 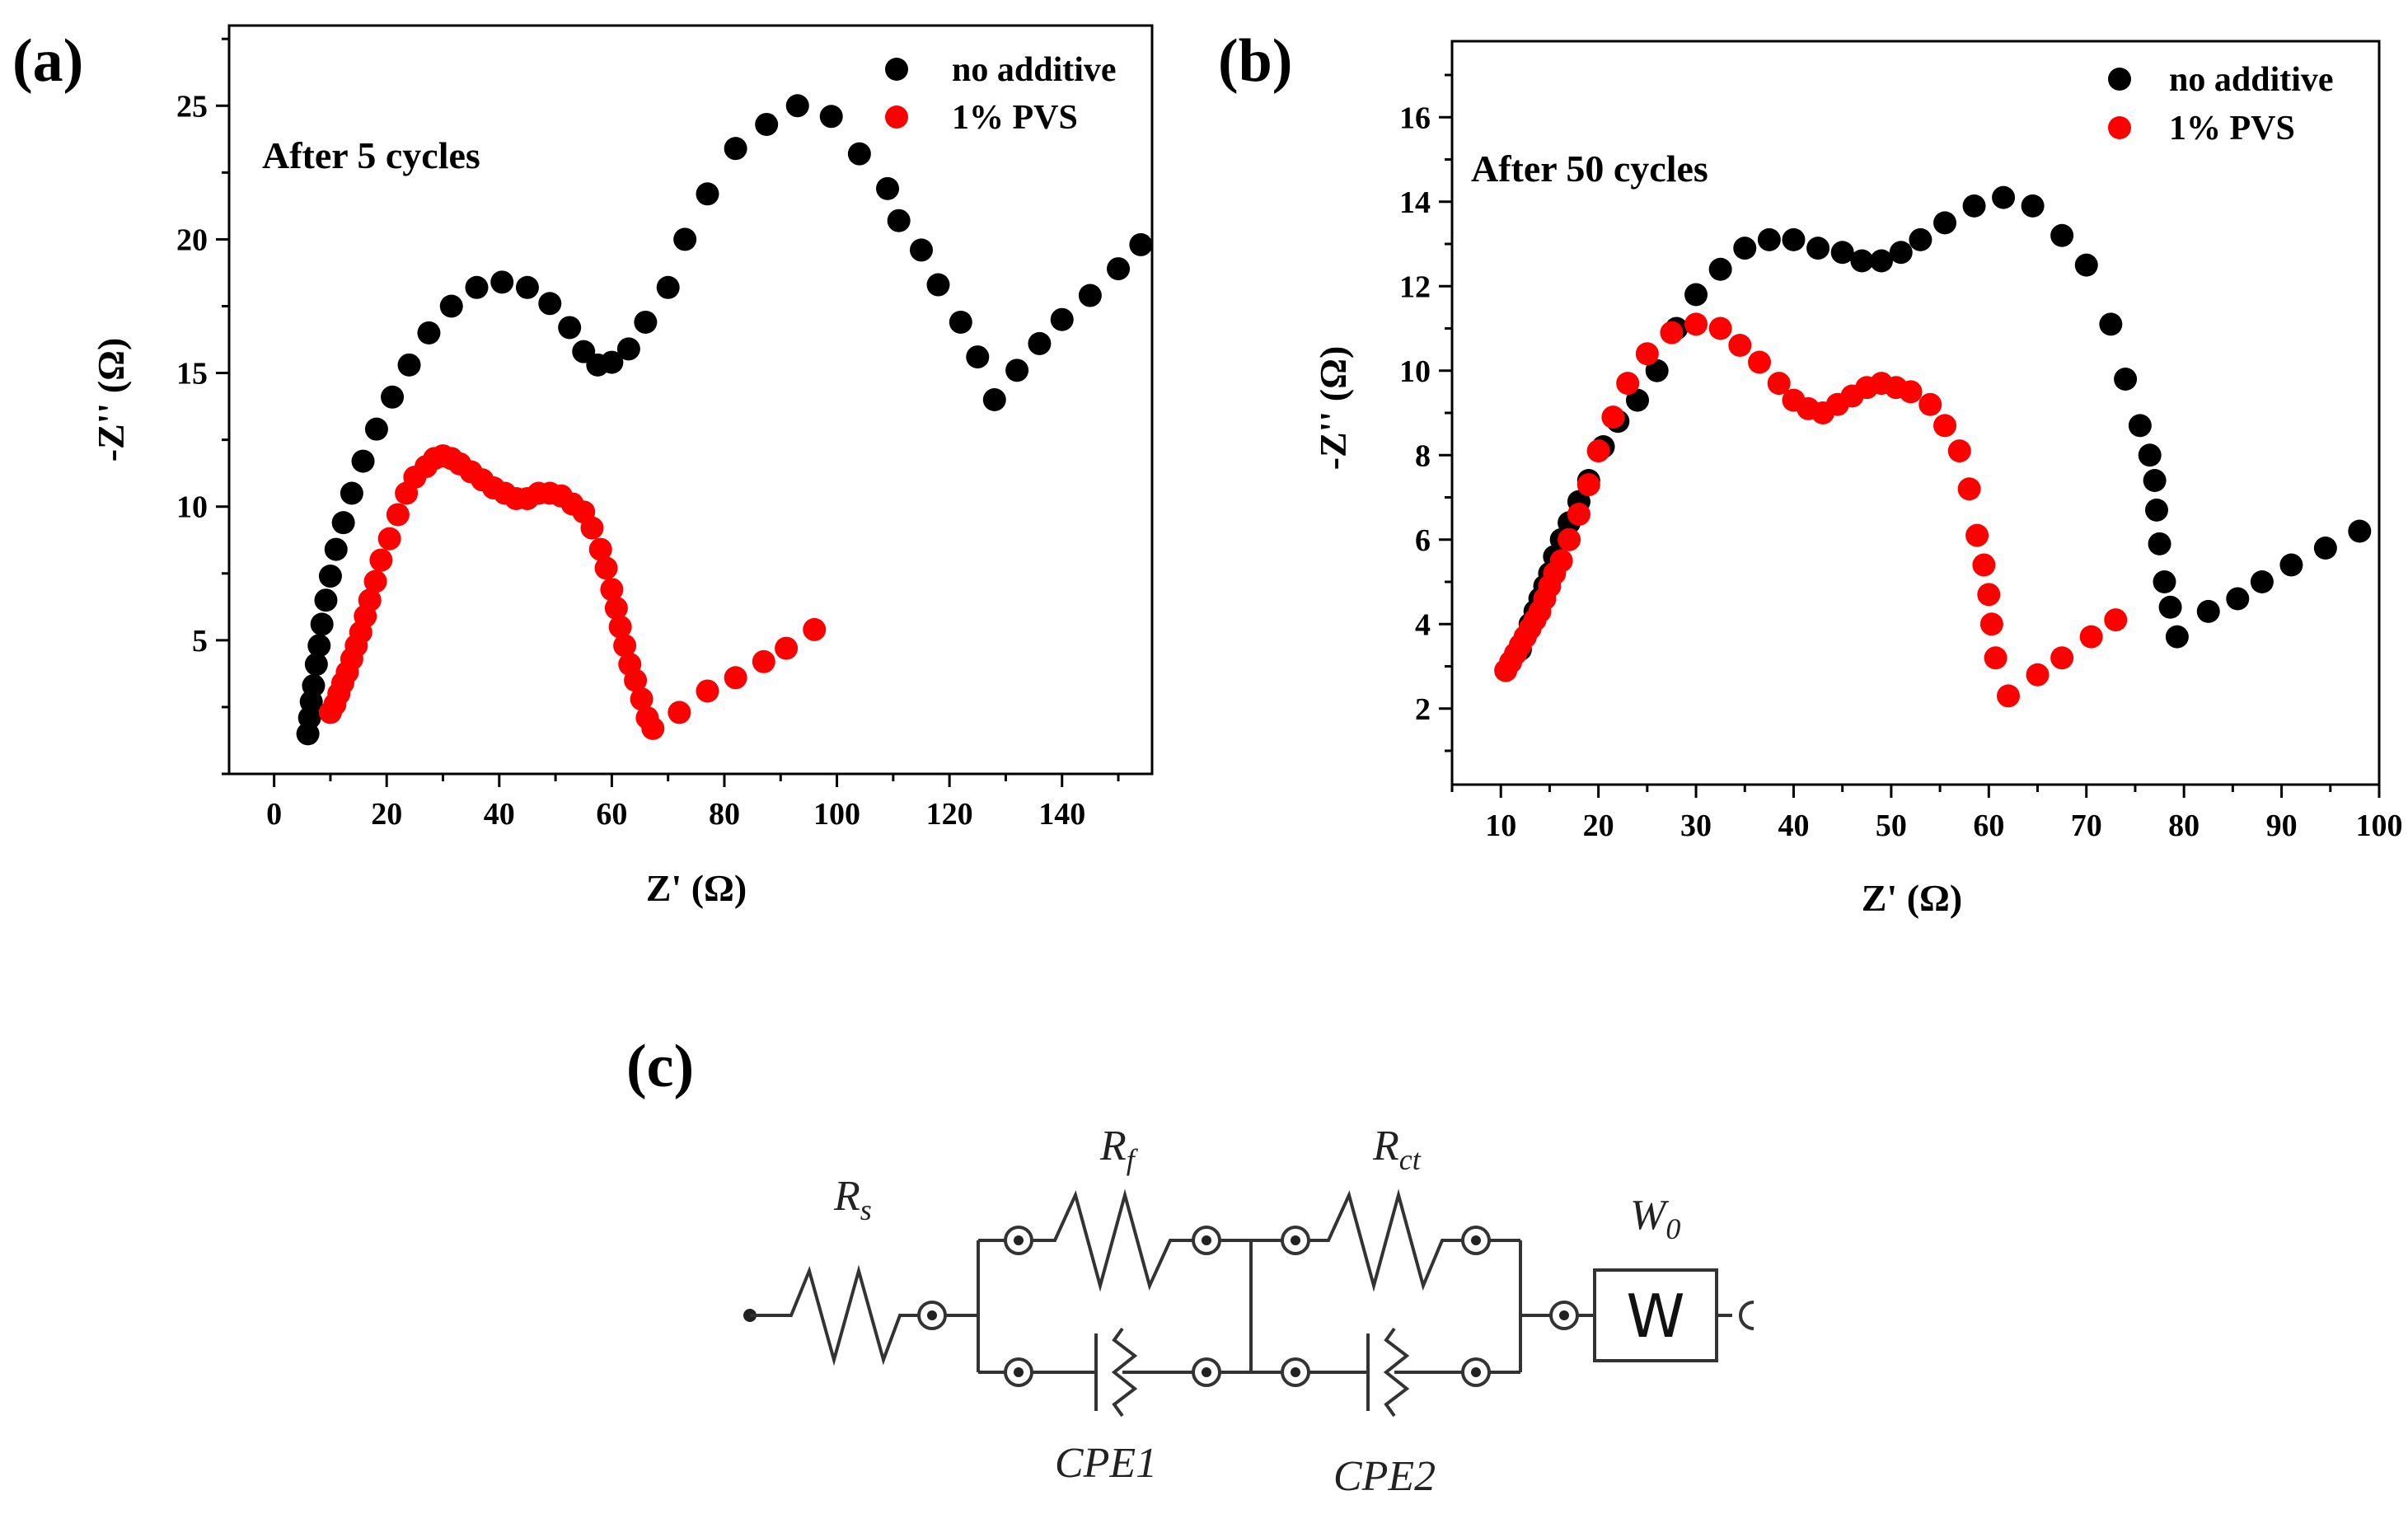 What do you see at coordinates (1255, 61) in the screenshot?
I see `panel-b-label: (b)` at bounding box center [1255, 61].